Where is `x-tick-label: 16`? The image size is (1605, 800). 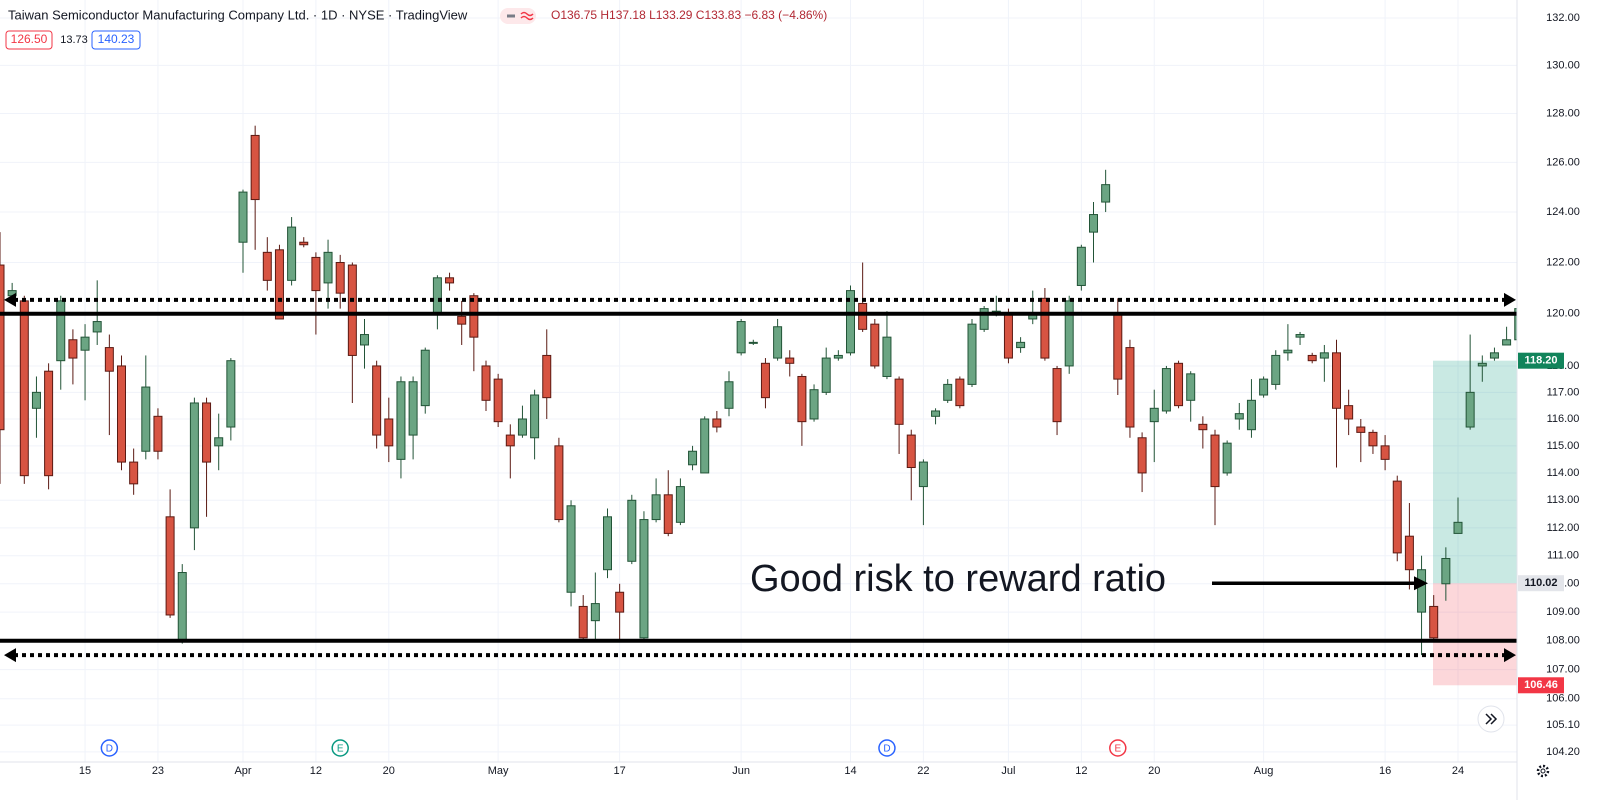 x-tick-label: 16 is located at coordinates (1385, 771).